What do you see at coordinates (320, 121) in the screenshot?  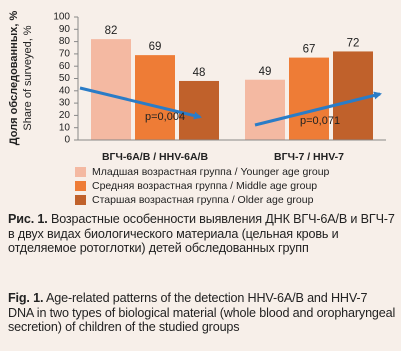 I see `annotation: p=0,071` at bounding box center [320, 121].